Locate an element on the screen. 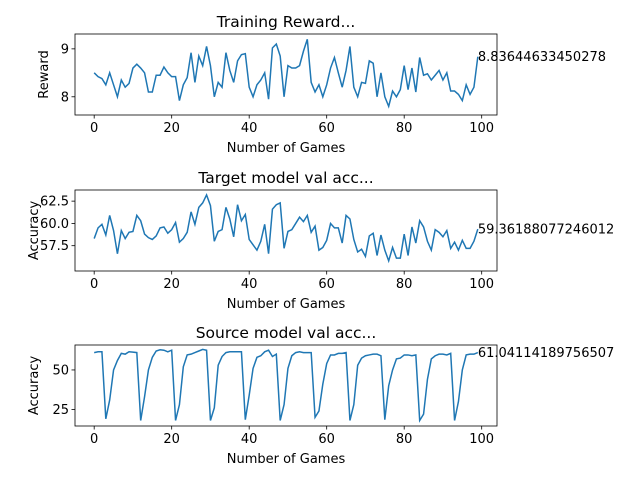  y-tick-label: 25 is located at coordinates (60, 410).